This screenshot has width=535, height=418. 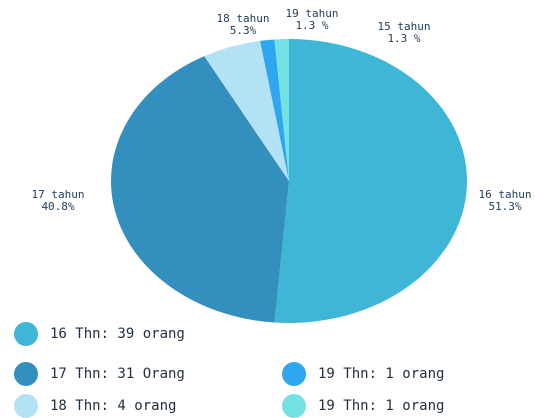 I want to click on slice-label: 19 tahun 1.3 %, so click(x=312, y=19).